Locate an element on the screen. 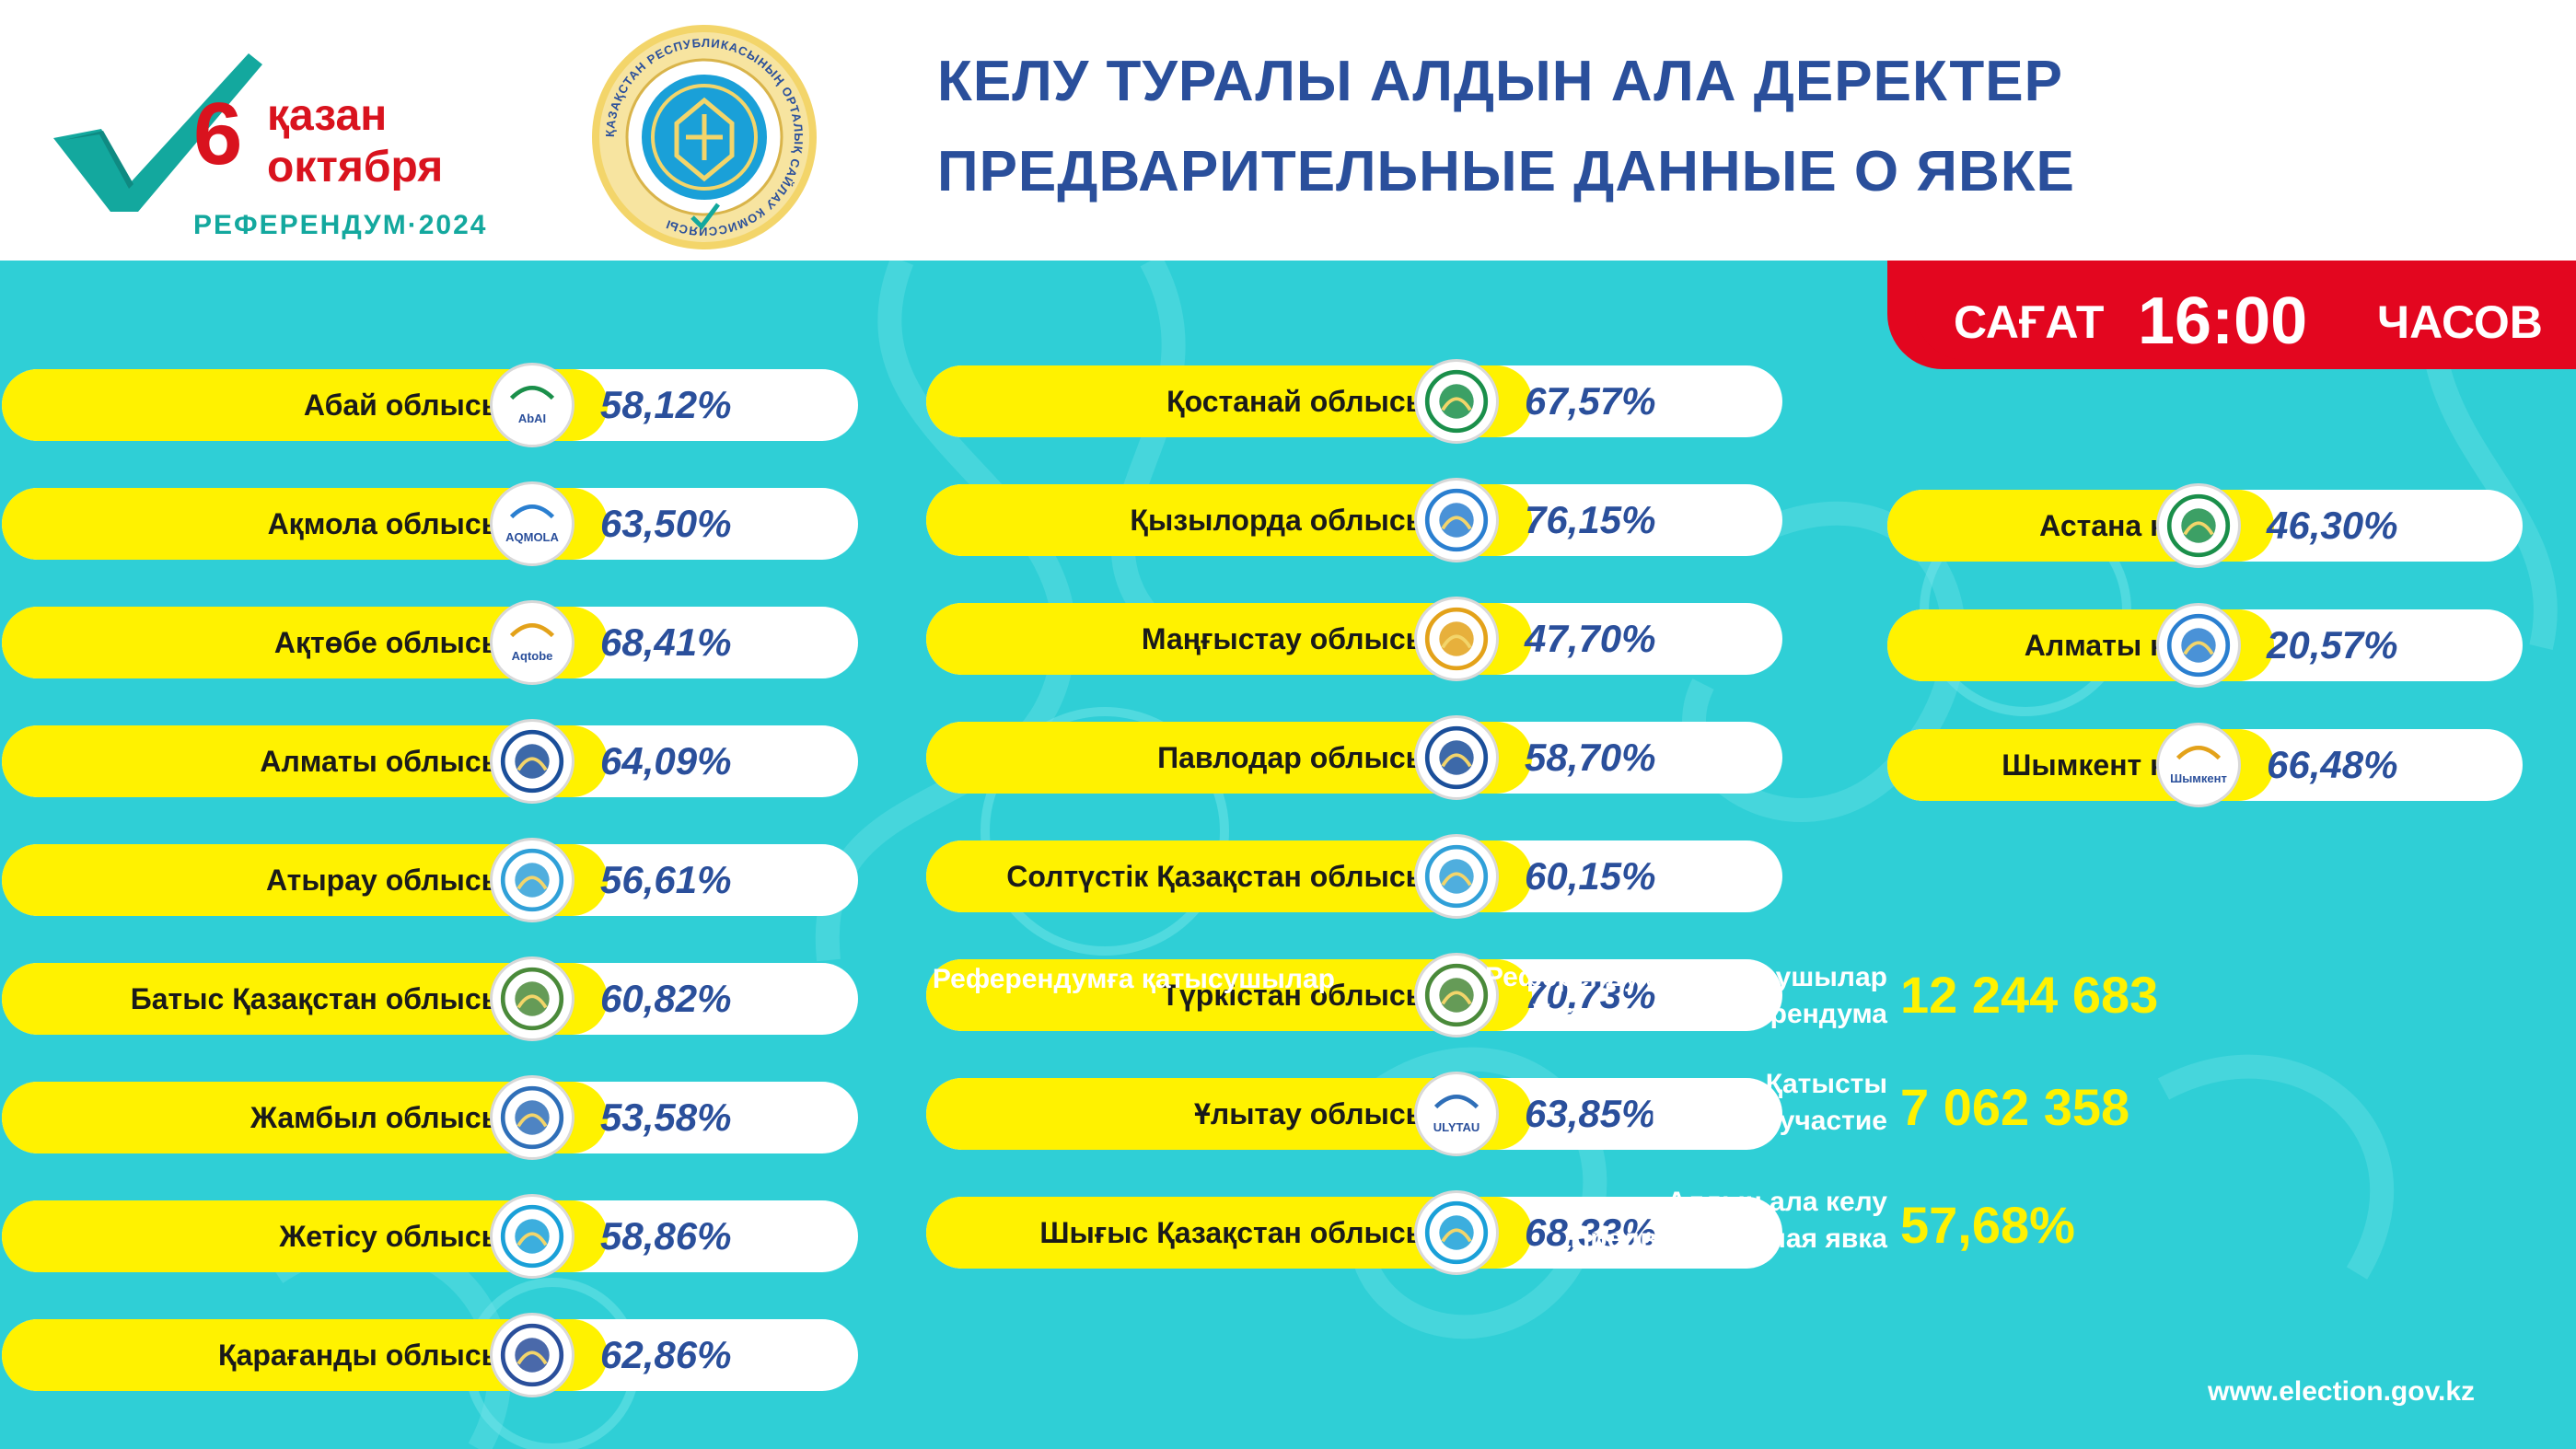  region-name: Маңғыстау облысы is located at coordinates (1286, 638).